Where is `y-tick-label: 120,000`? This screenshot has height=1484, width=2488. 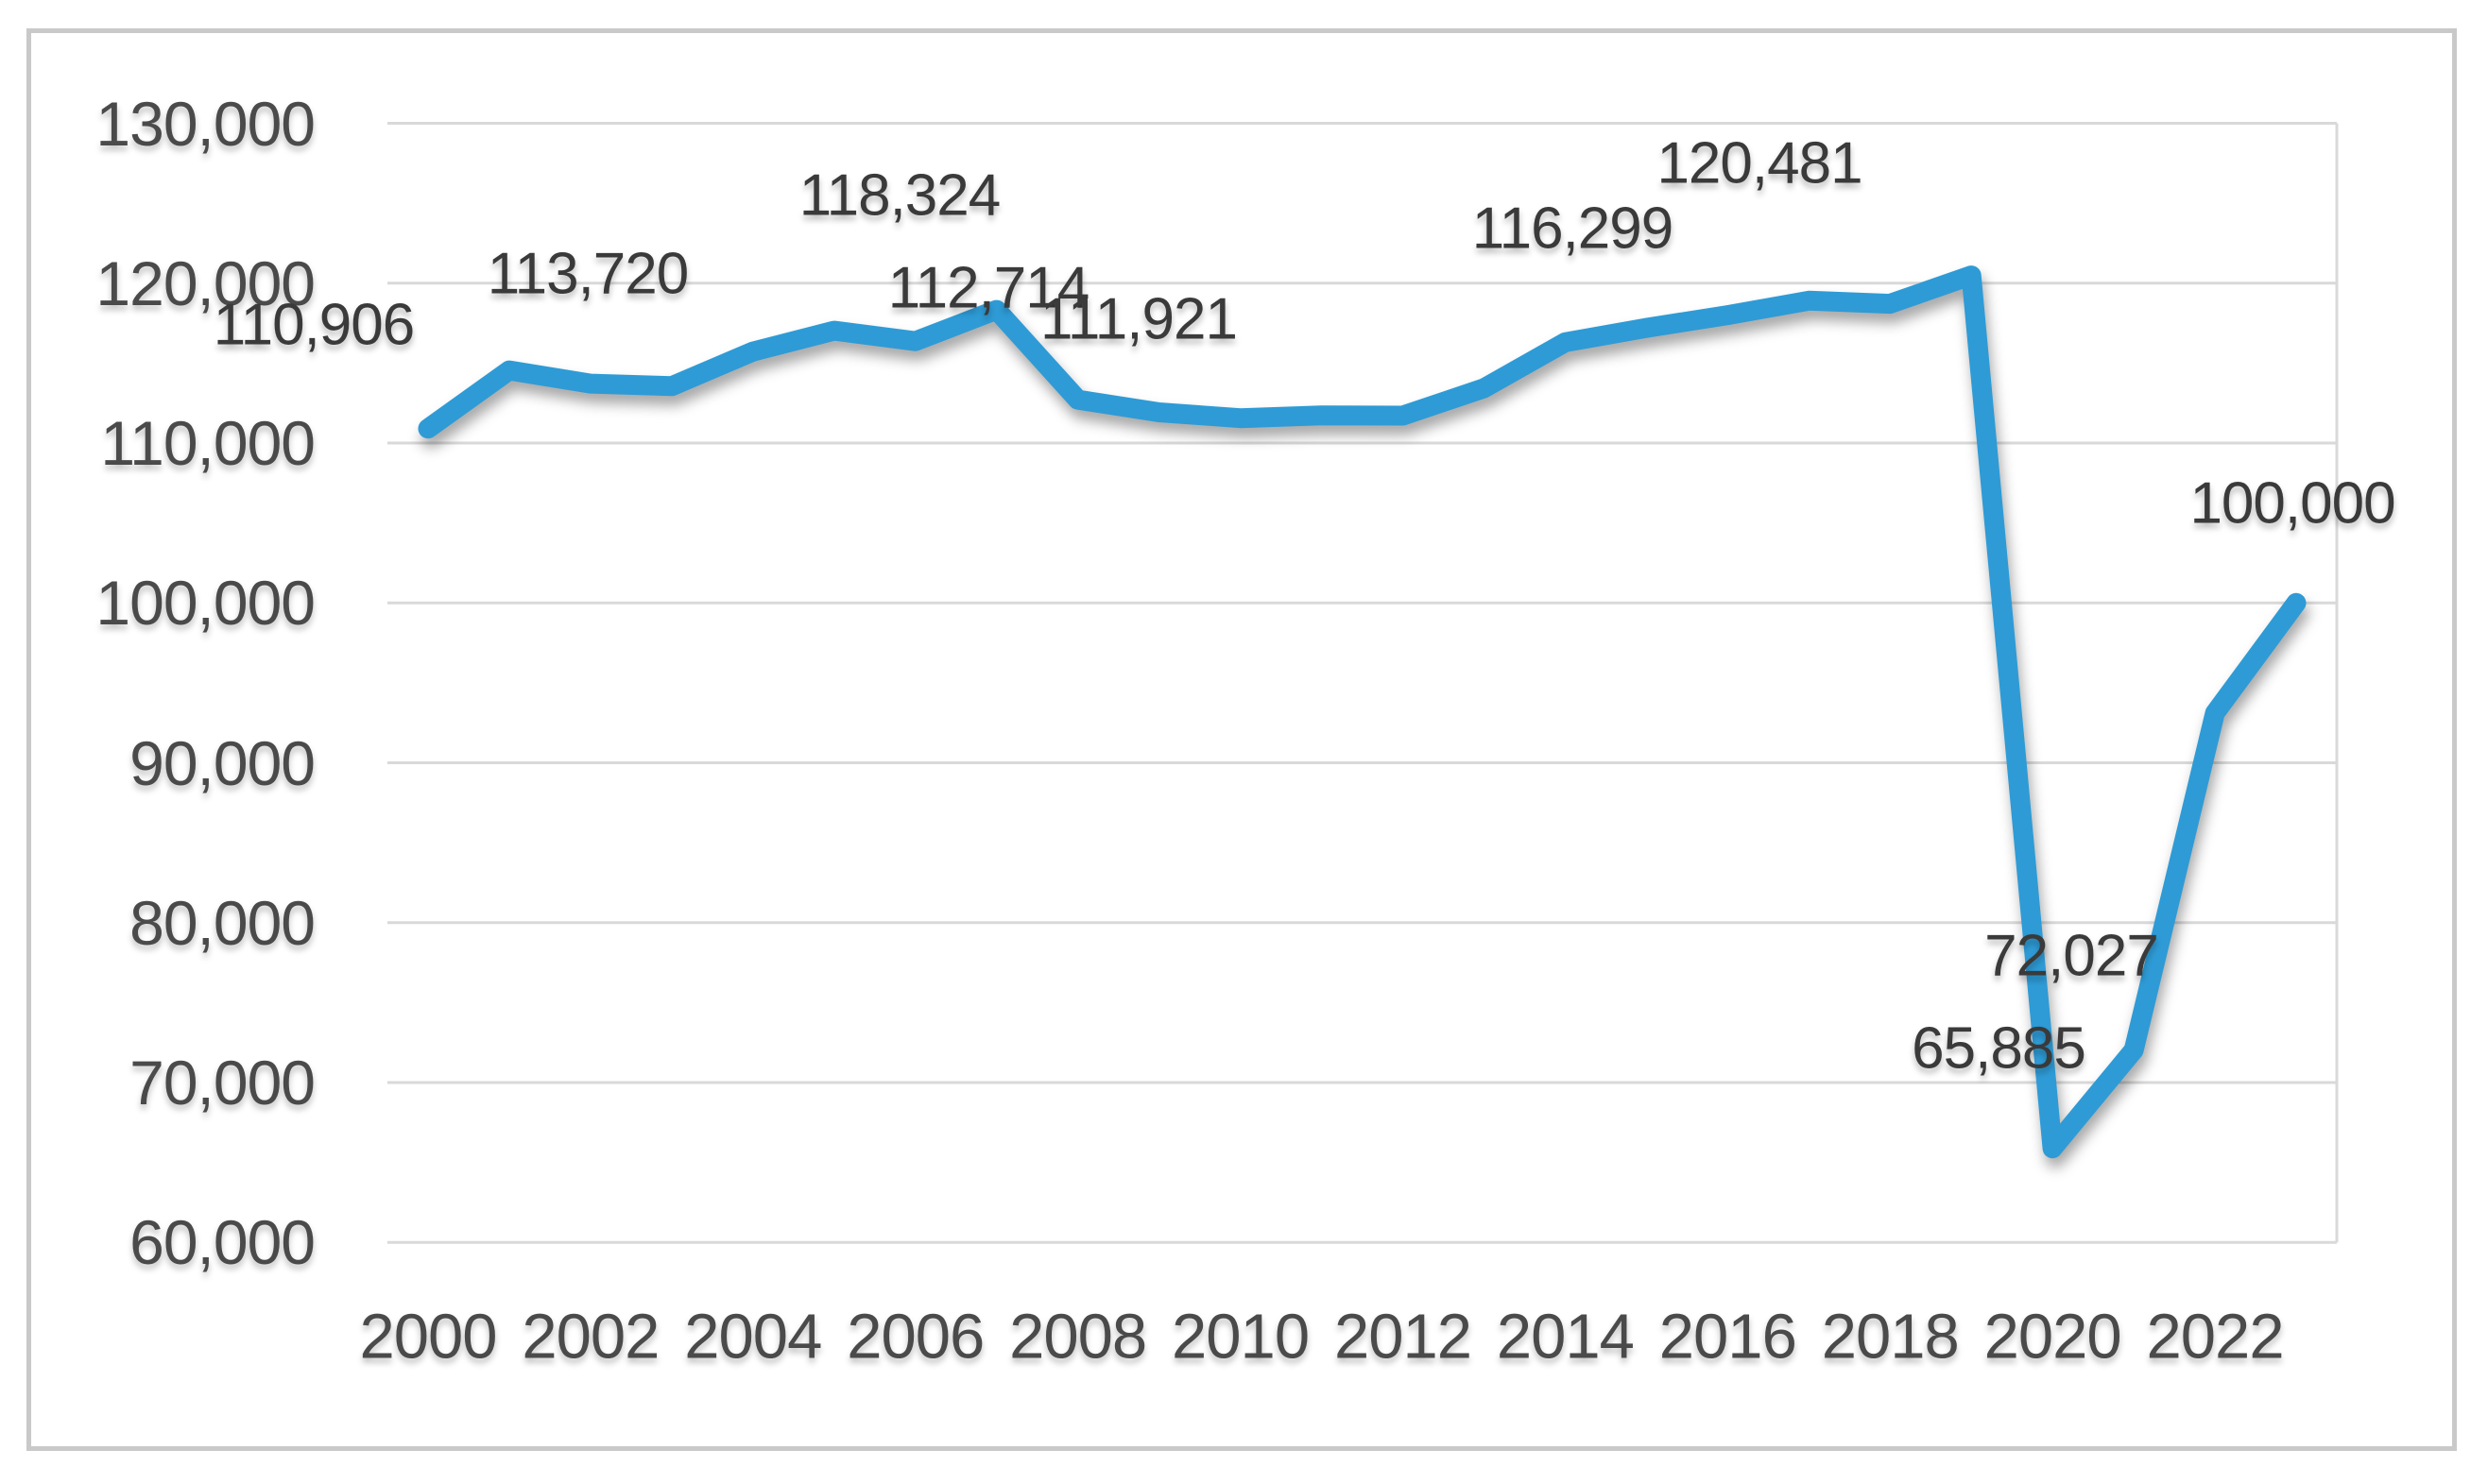
y-tick-label: 120,000 is located at coordinates (205, 282).